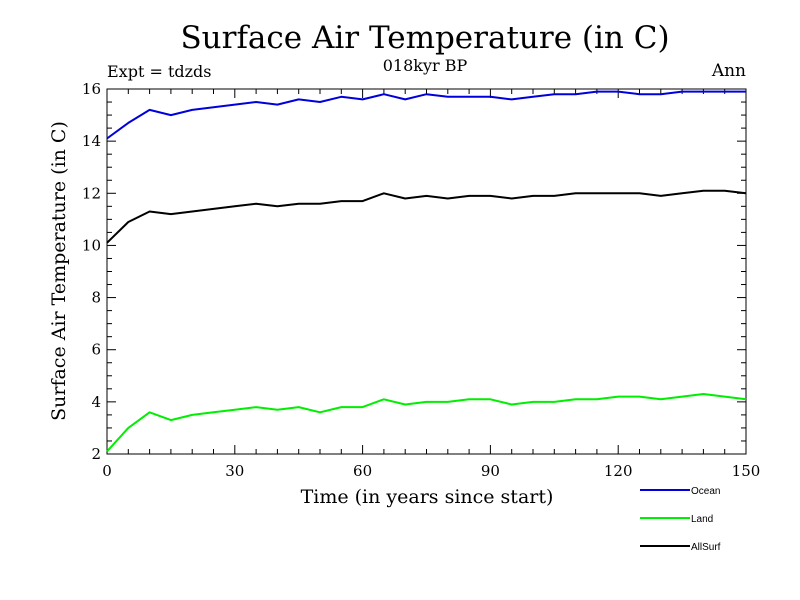 This screenshot has width=800, height=600. I want to click on y-axis-label: Surface Air Temperature (in C), so click(59, 271).